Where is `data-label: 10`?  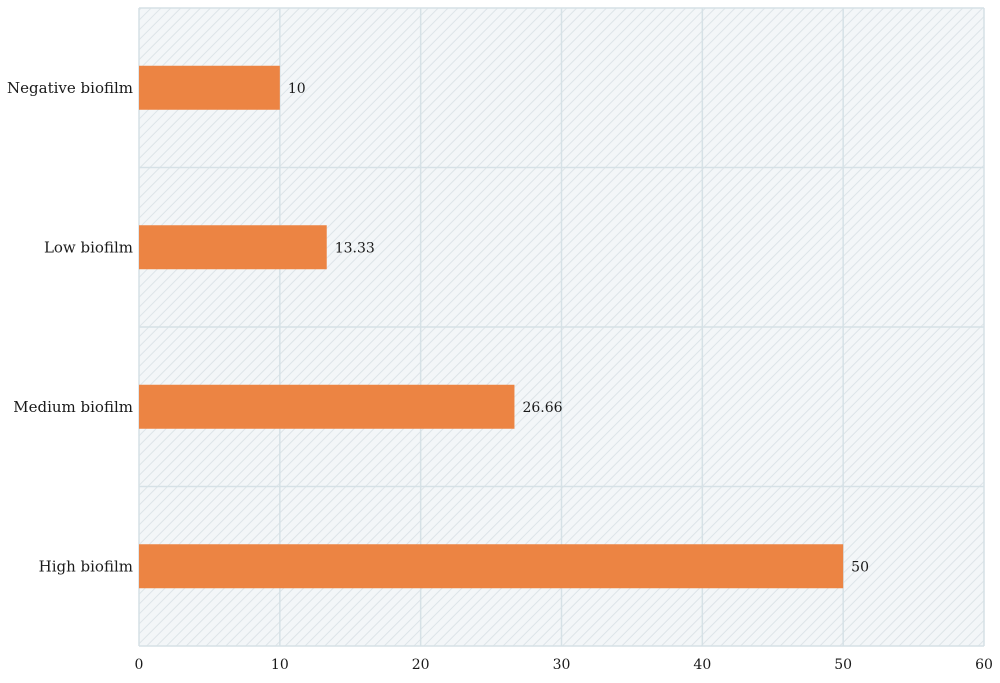 data-label: 10 is located at coordinates (297, 89).